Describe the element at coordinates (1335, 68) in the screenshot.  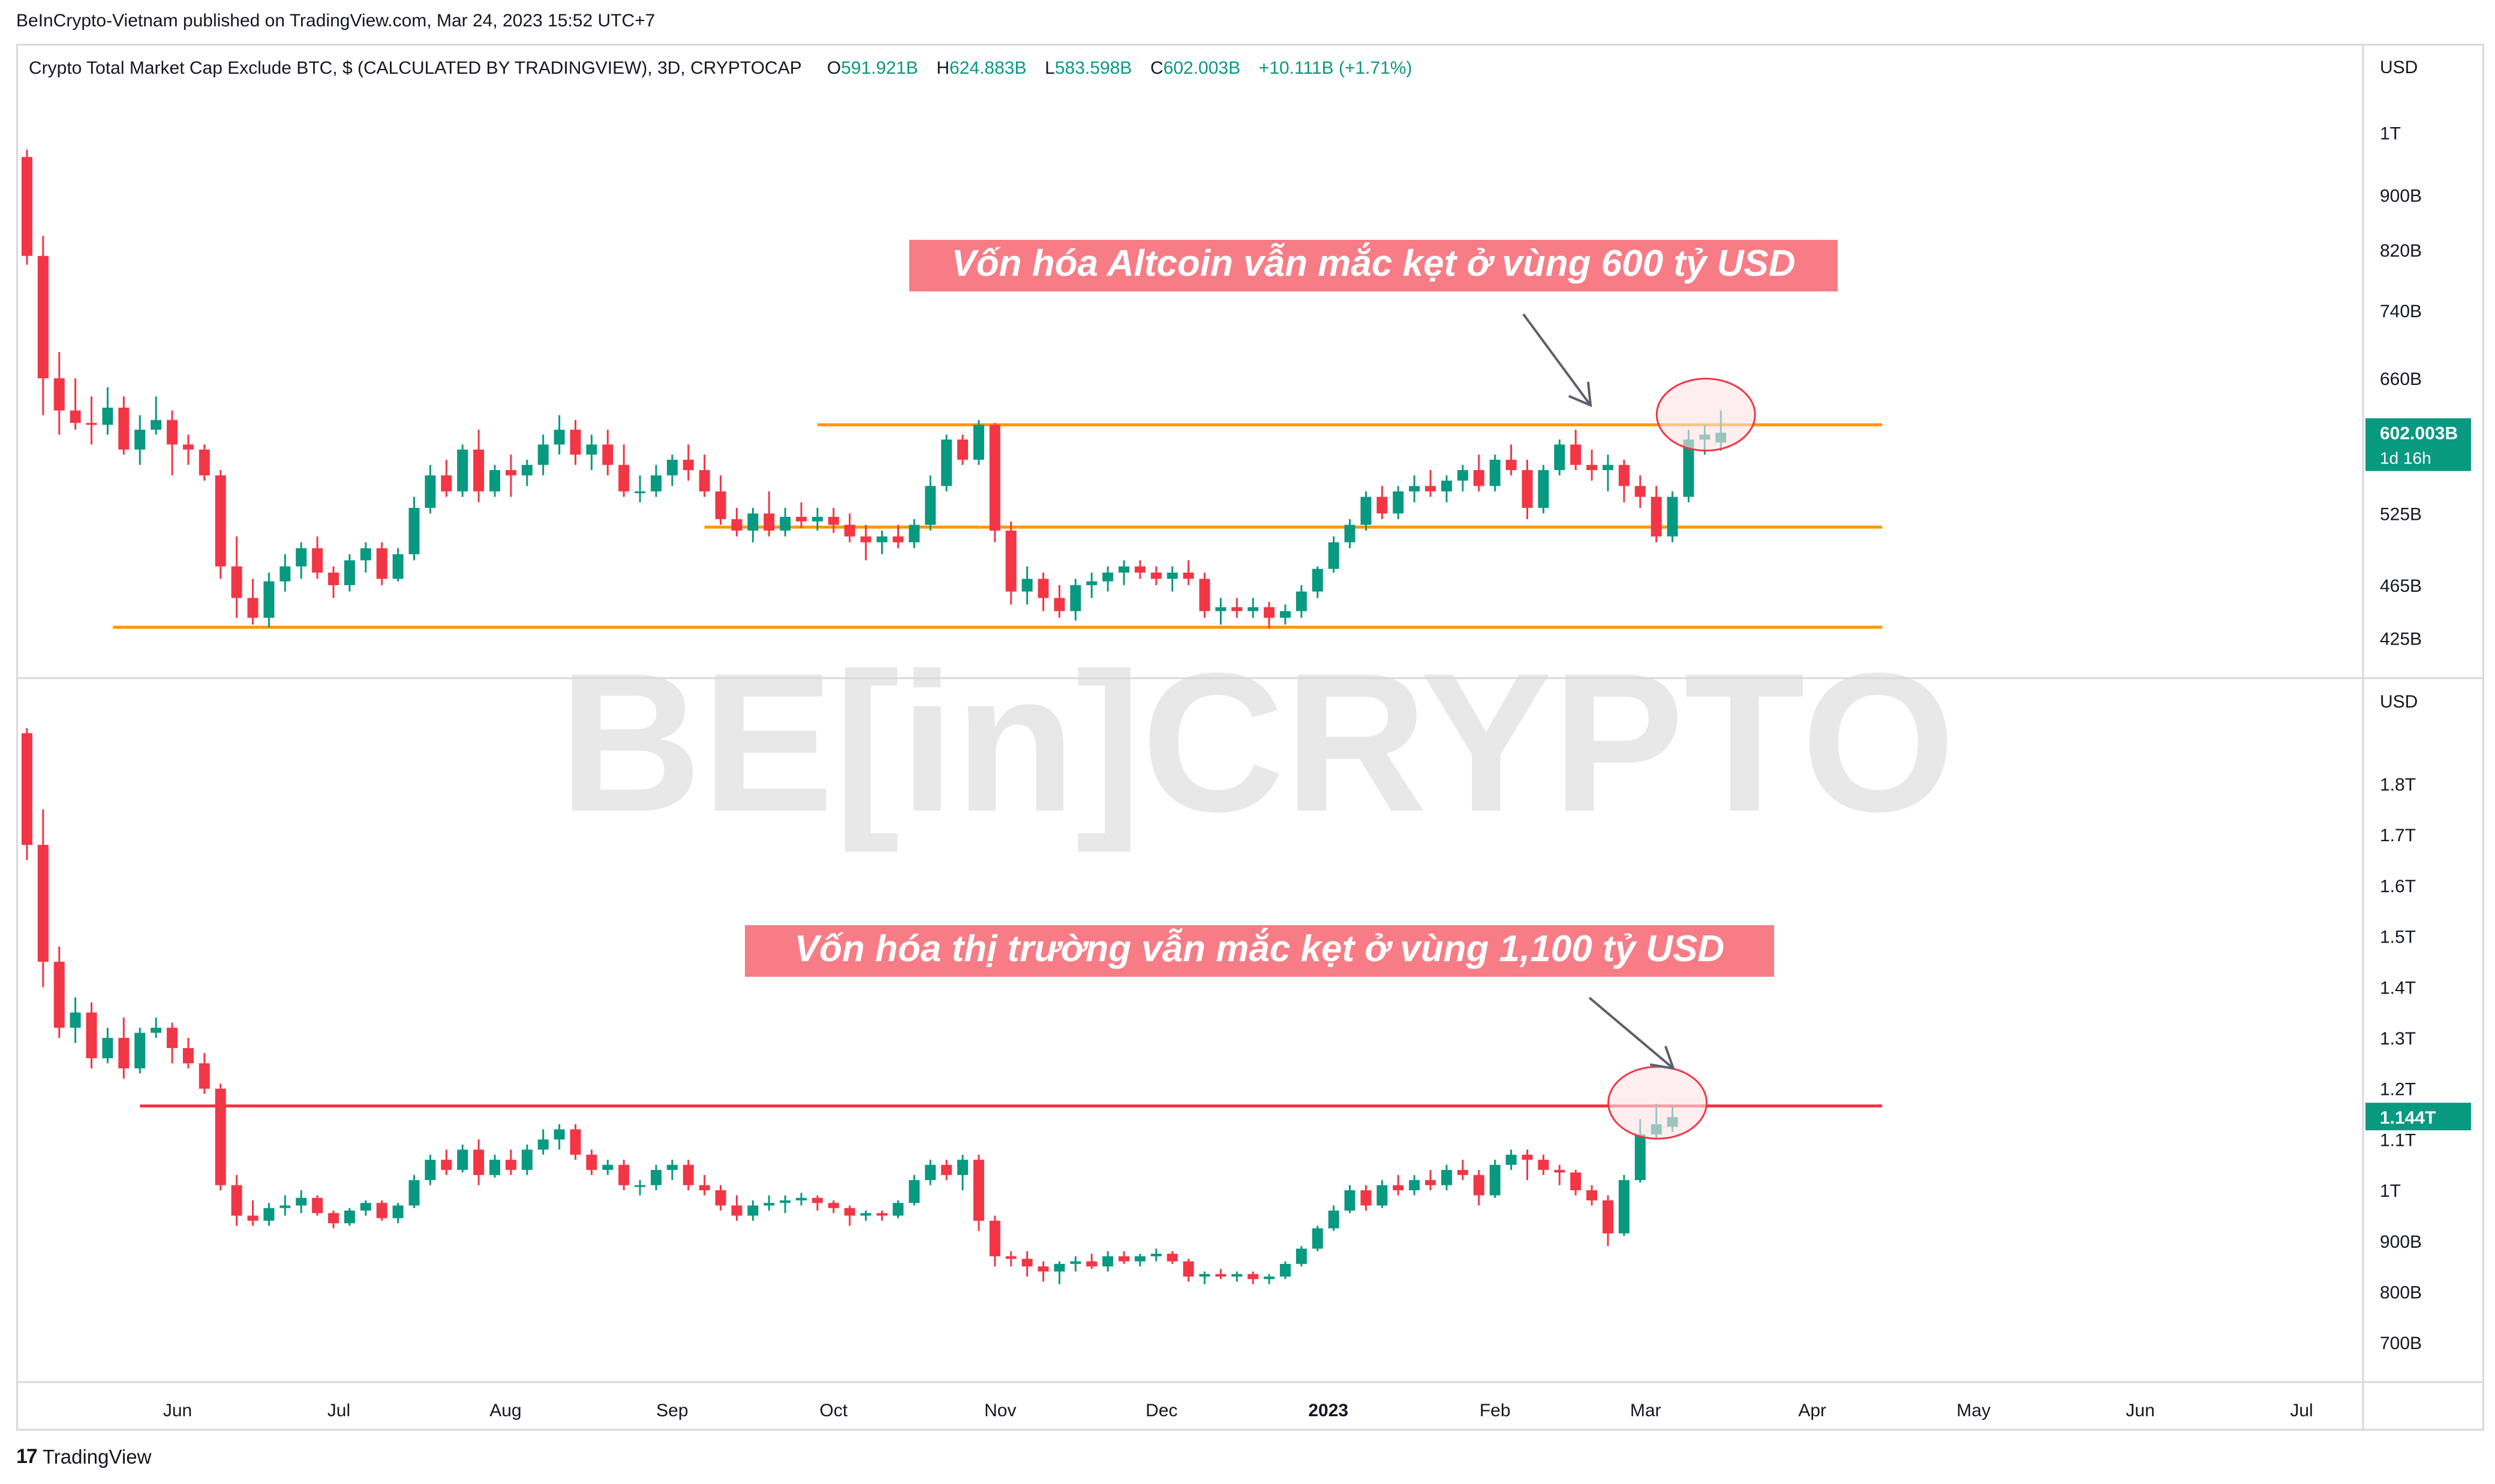
I see `change-value: +10.111B (+1.71%)` at that location.